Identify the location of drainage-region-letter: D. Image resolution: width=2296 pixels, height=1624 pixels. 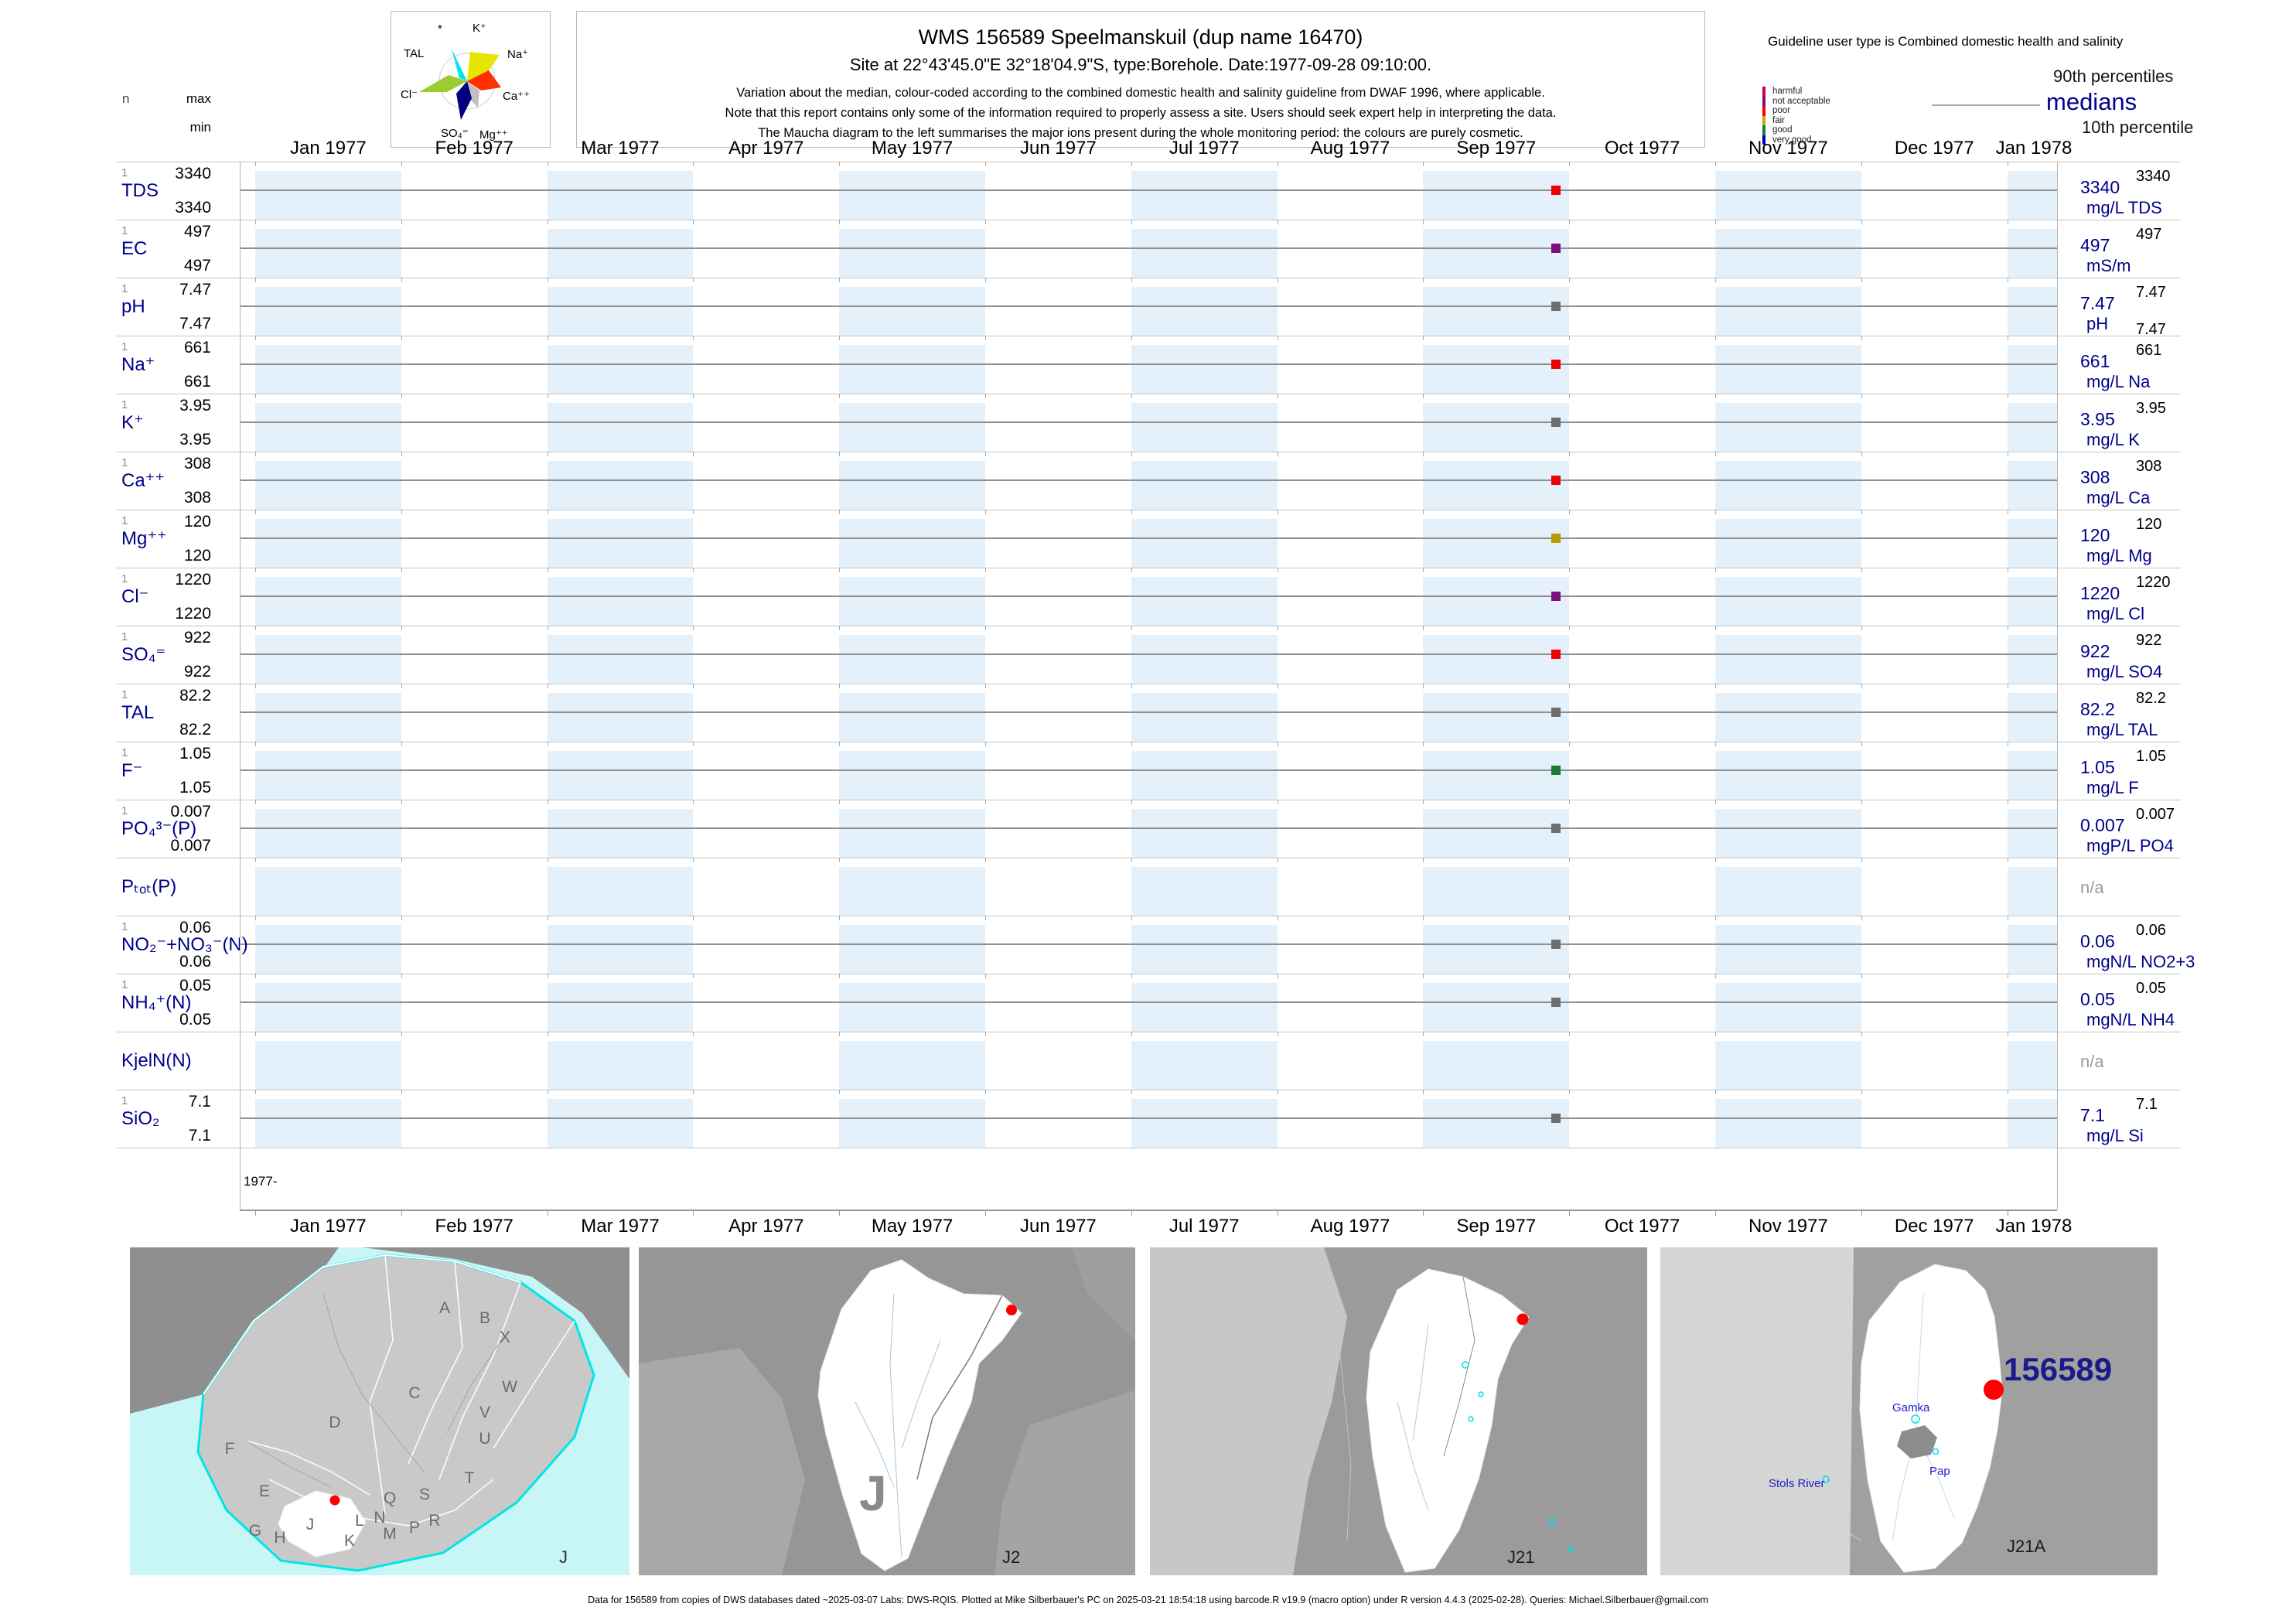
(334, 1422).